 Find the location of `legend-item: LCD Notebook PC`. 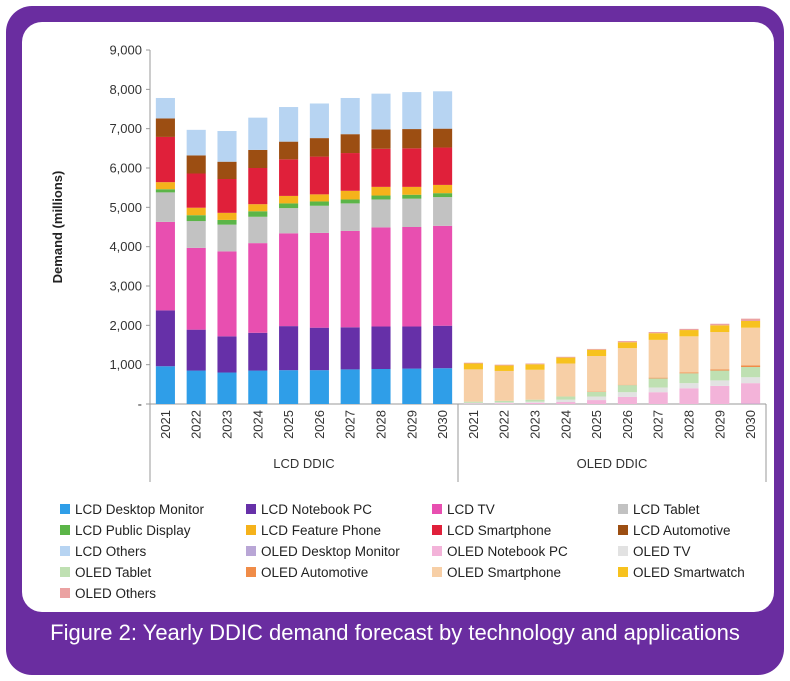

legend-item: LCD Notebook PC is located at coordinates (339, 509).